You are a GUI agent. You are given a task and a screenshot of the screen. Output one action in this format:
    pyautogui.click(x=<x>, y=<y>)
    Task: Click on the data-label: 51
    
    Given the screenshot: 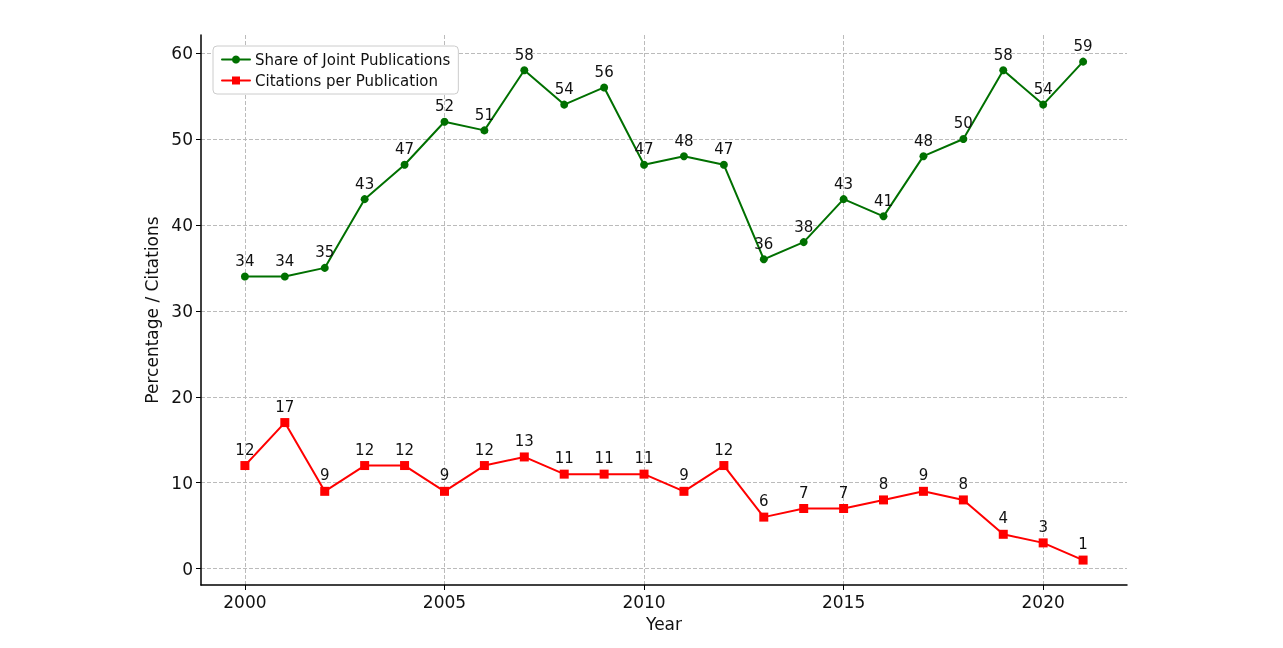 What is the action you would take?
    pyautogui.click(x=484, y=114)
    